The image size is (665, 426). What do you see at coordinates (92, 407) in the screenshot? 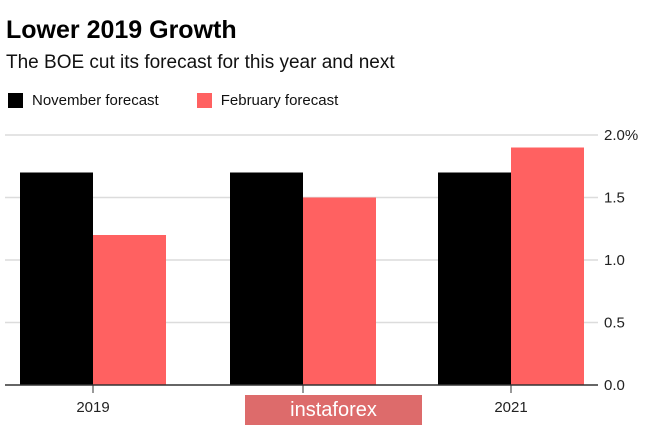
I see `x-tick-label: 2019` at bounding box center [92, 407].